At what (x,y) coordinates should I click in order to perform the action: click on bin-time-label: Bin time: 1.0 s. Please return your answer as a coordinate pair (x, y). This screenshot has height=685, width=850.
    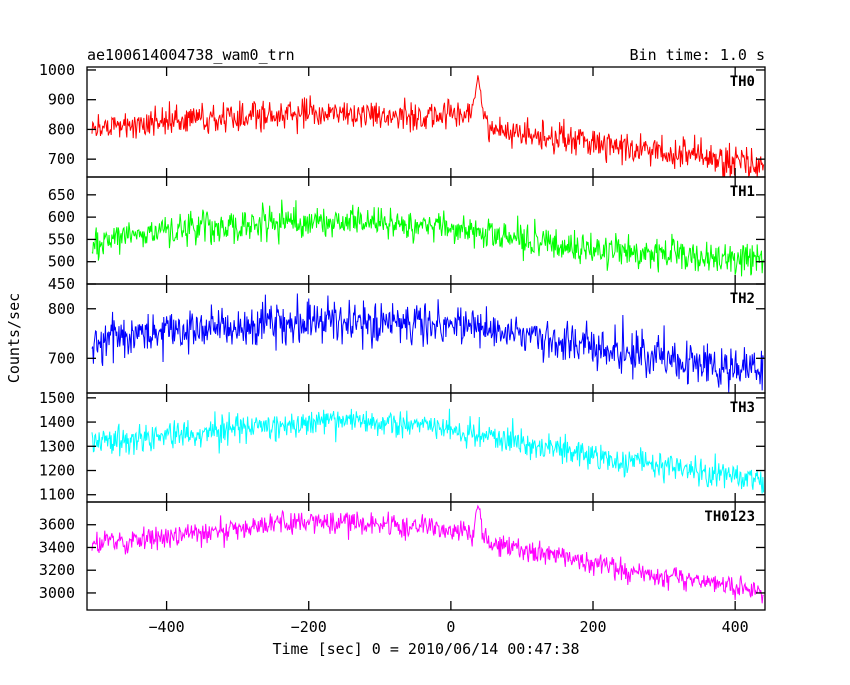
    Looking at the image, I should click on (697, 55).